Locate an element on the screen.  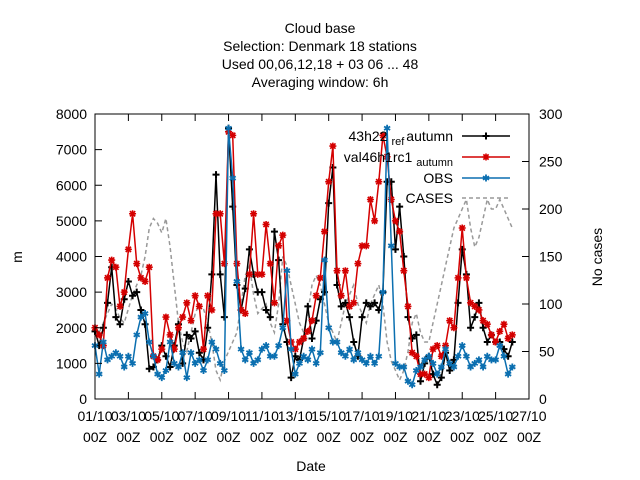
title-line-2: Selection: Denmark 18 stations is located at coordinates (320, 46).